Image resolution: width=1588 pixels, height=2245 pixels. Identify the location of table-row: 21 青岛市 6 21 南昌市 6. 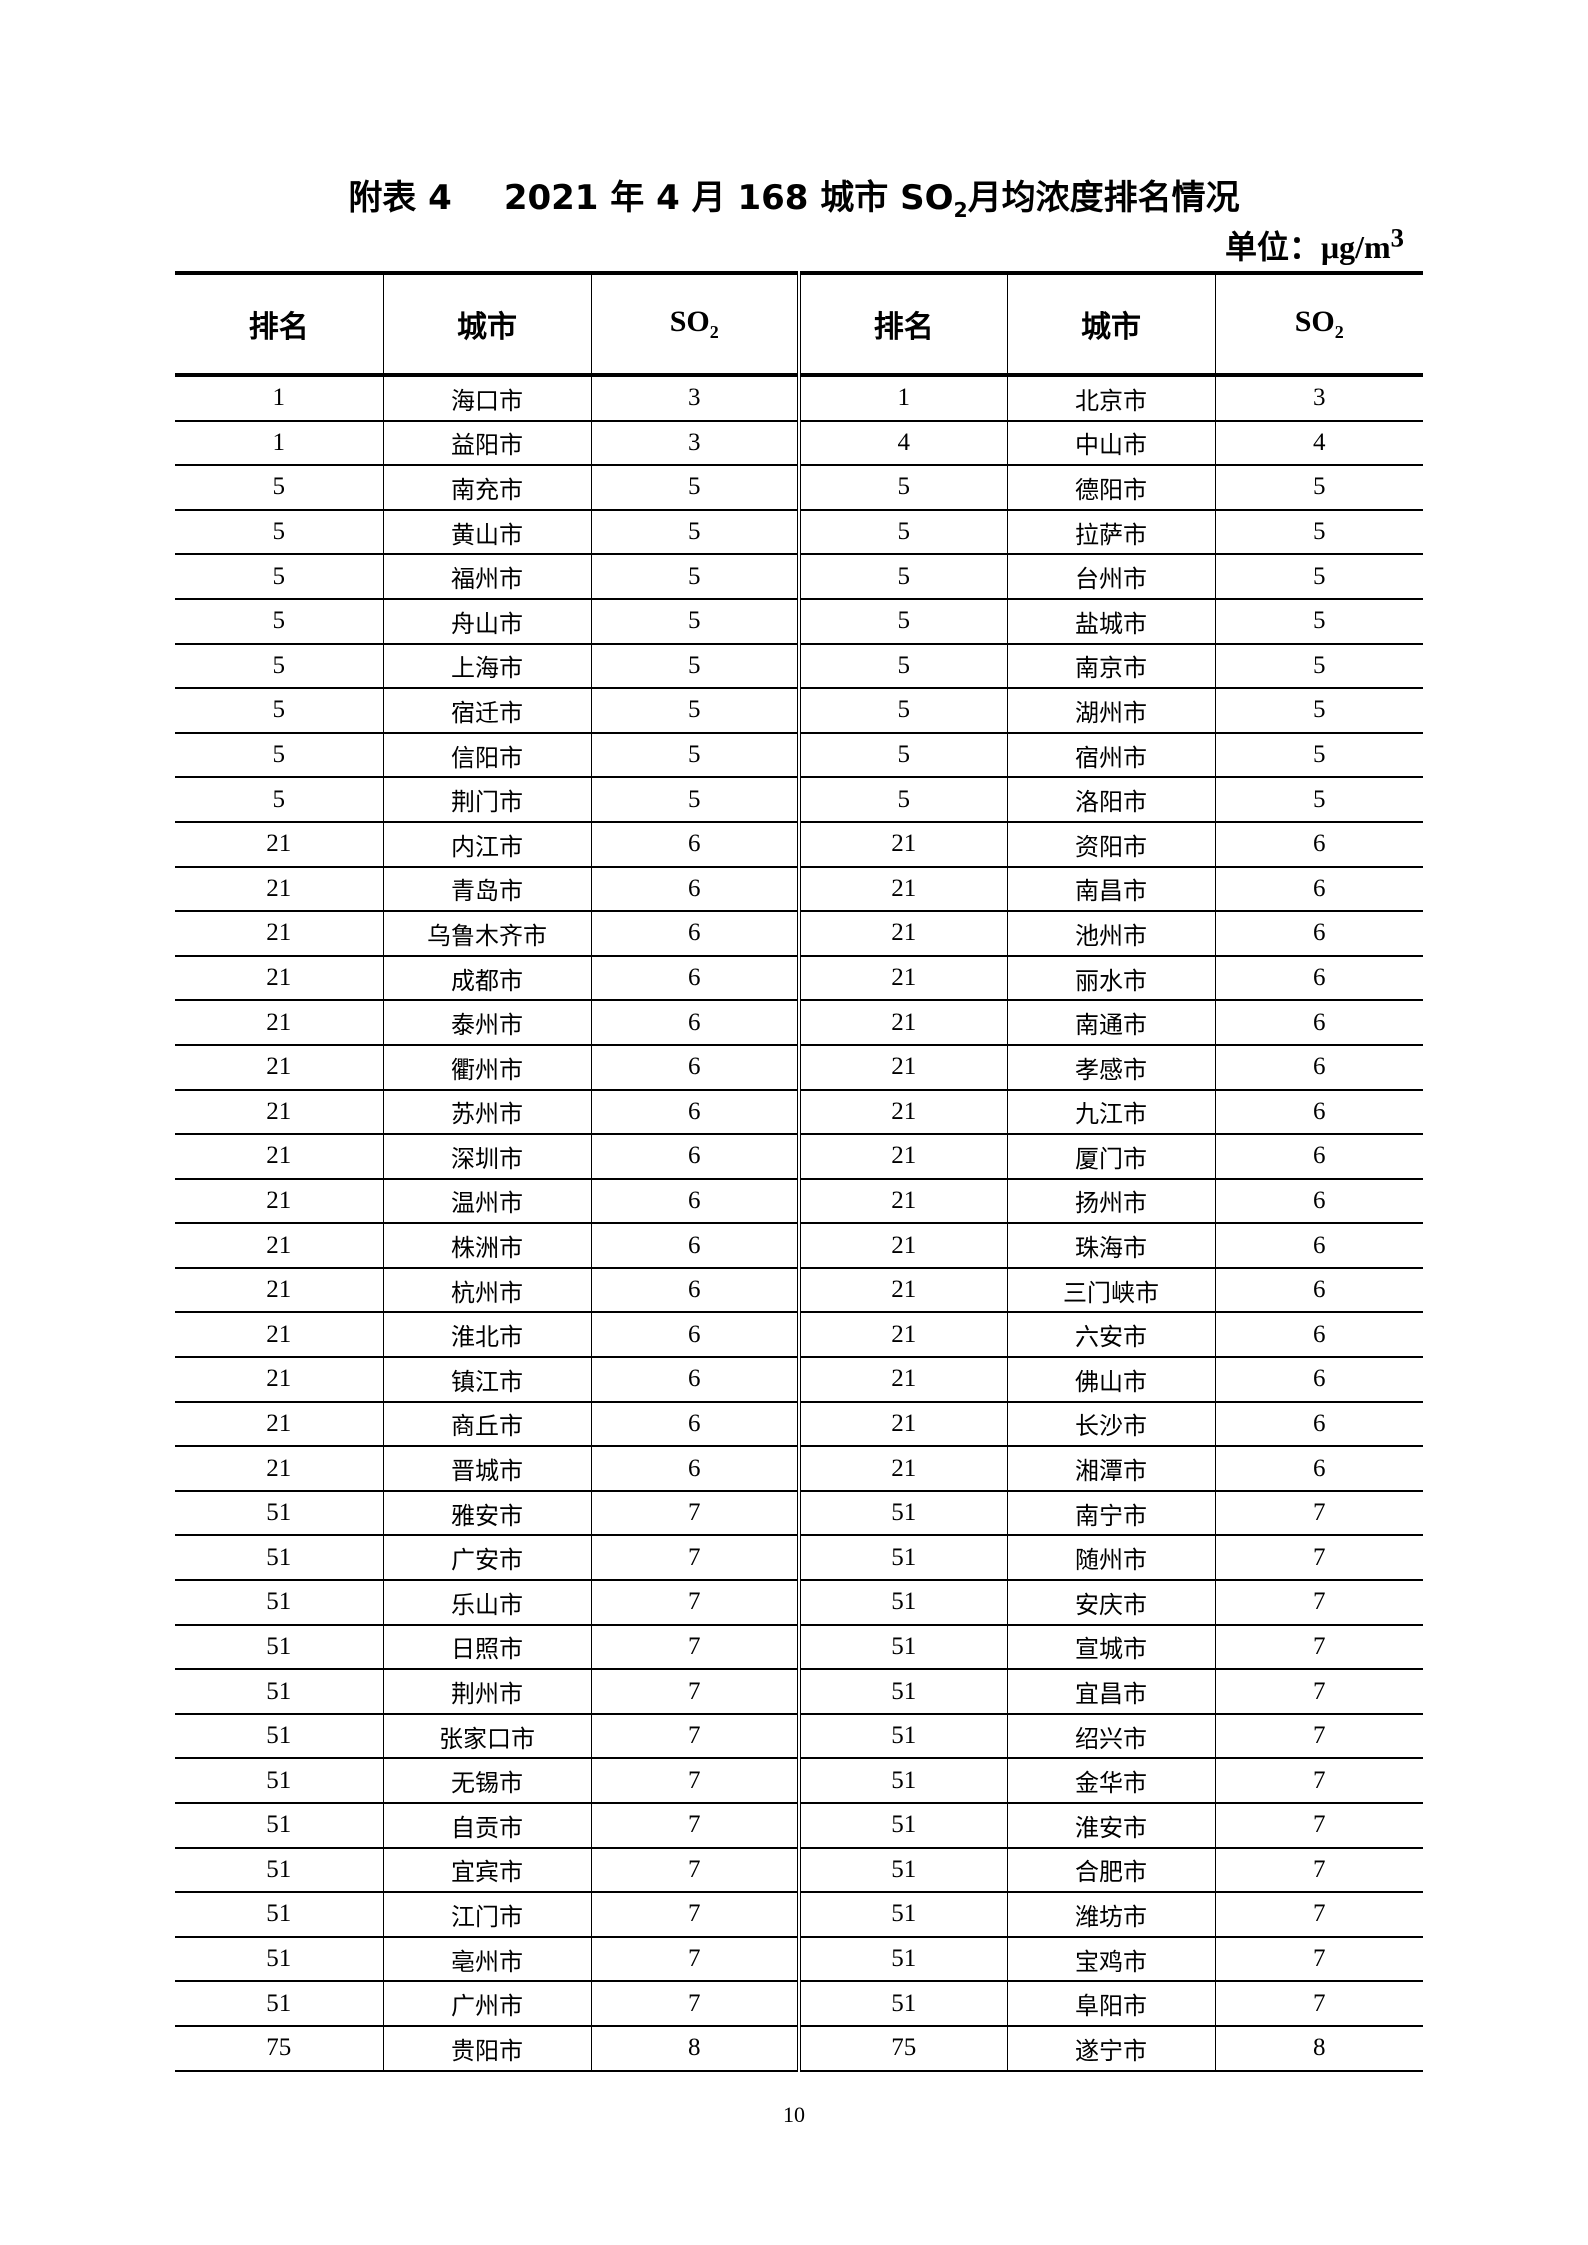
(799, 889).